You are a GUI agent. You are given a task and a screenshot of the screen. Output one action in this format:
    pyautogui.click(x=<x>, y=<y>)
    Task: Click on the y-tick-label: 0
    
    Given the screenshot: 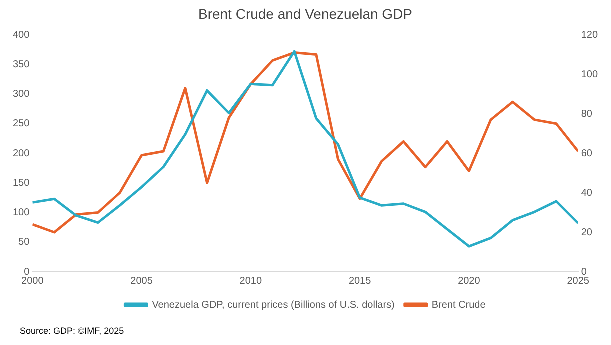 What is the action you would take?
    pyautogui.click(x=27, y=272)
    